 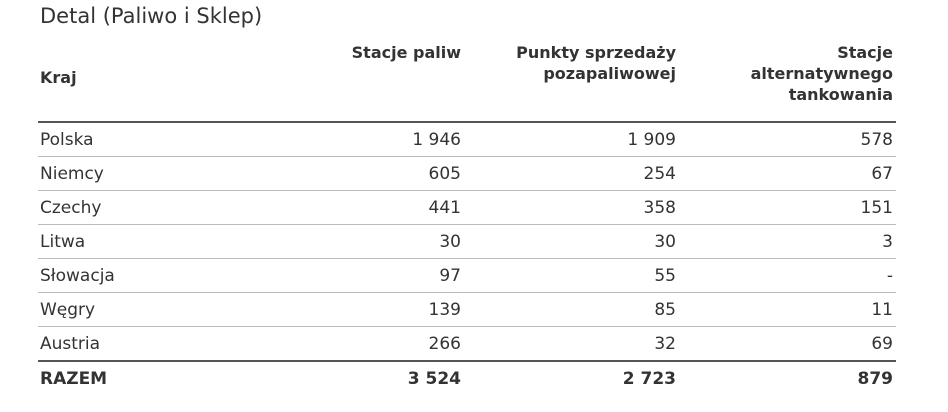 What do you see at coordinates (369, 275) in the screenshot?
I see `cell-value: 97` at bounding box center [369, 275].